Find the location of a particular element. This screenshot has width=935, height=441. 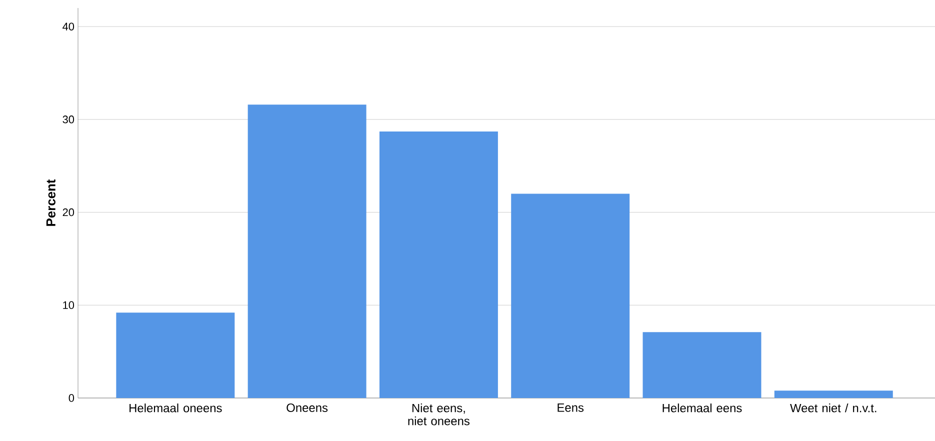

y-tick-label: 40 is located at coordinates (68, 26).